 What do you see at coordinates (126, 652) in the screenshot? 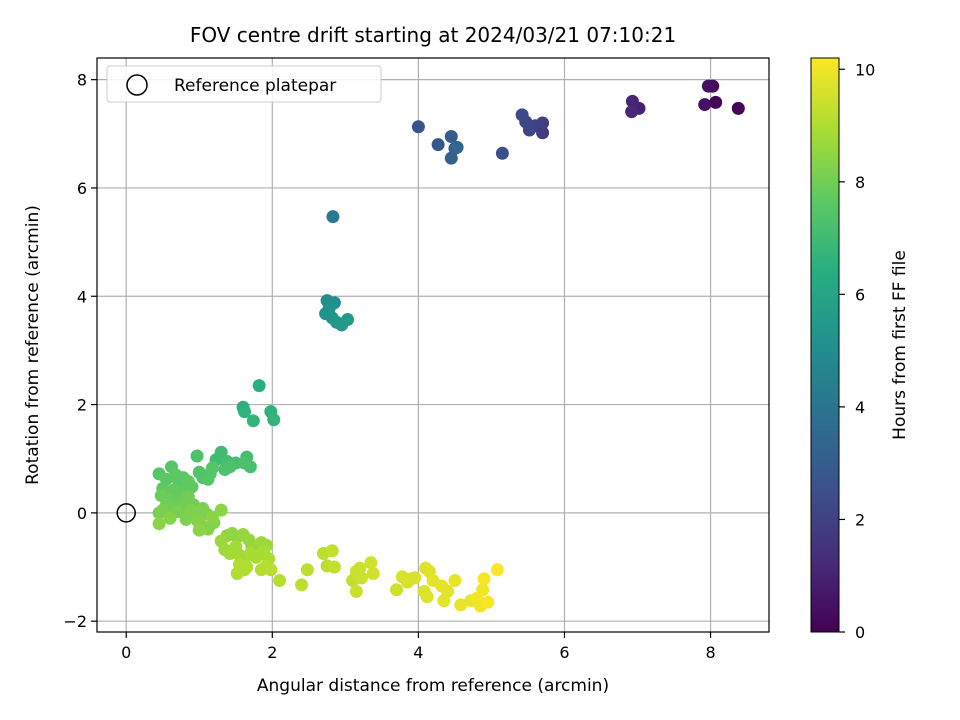
I see `x-tick-label: 0` at bounding box center [126, 652].